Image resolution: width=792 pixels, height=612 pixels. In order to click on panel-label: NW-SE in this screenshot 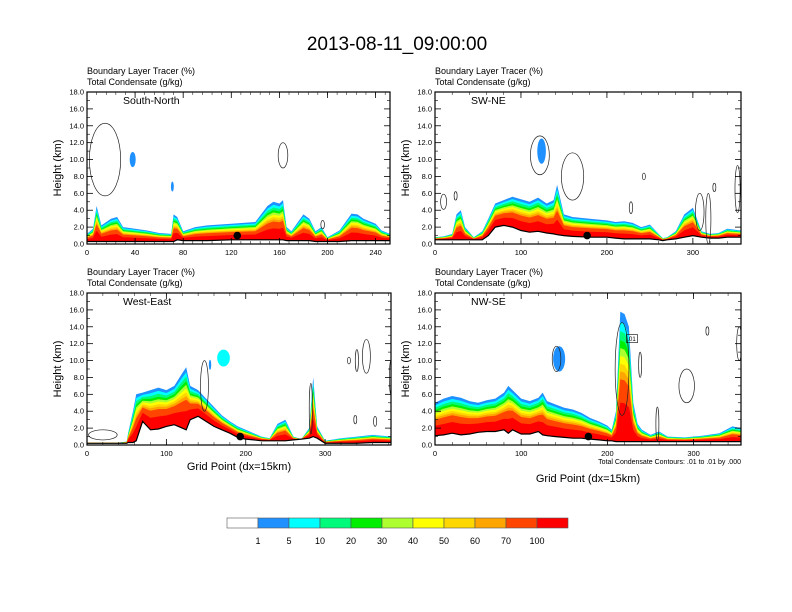, I will do `click(488, 302)`.